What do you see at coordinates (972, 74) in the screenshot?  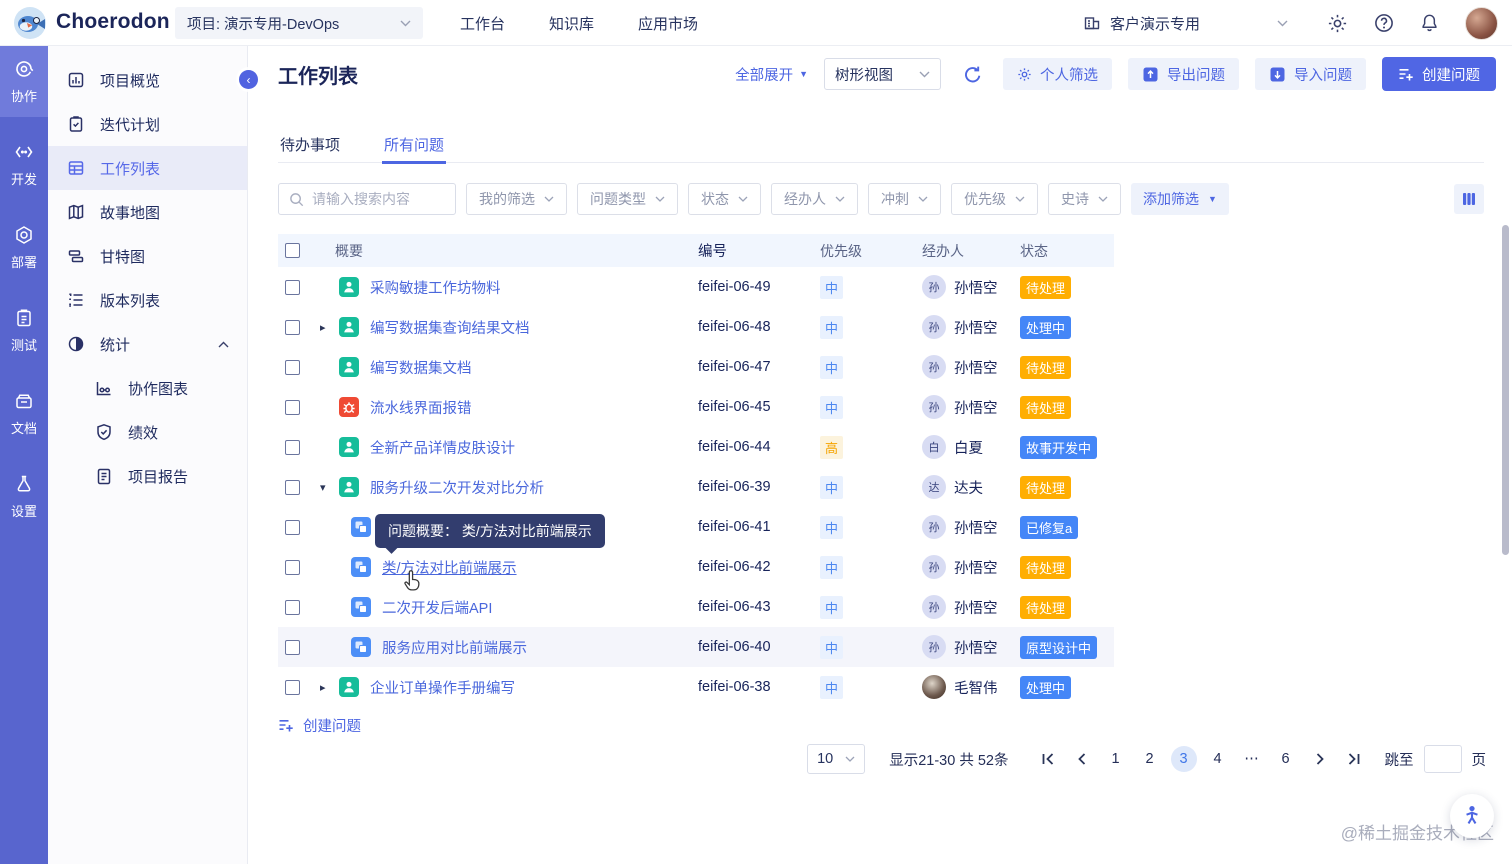 I see `refresh-button` at bounding box center [972, 74].